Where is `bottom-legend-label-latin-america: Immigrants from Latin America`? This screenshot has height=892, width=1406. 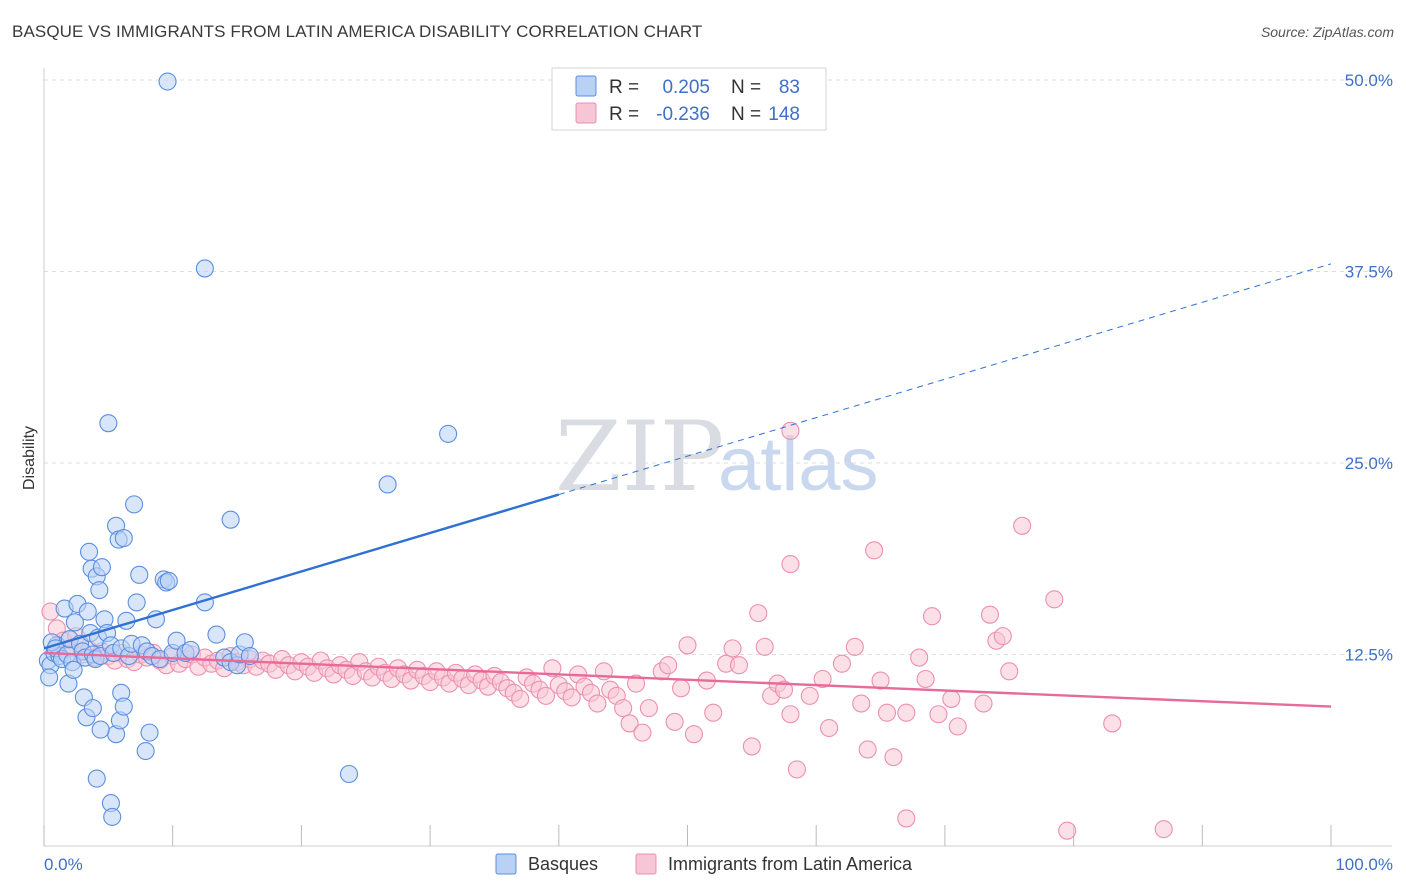
bottom-legend-label-latin-america: Immigrants from Latin America is located at coordinates (790, 864).